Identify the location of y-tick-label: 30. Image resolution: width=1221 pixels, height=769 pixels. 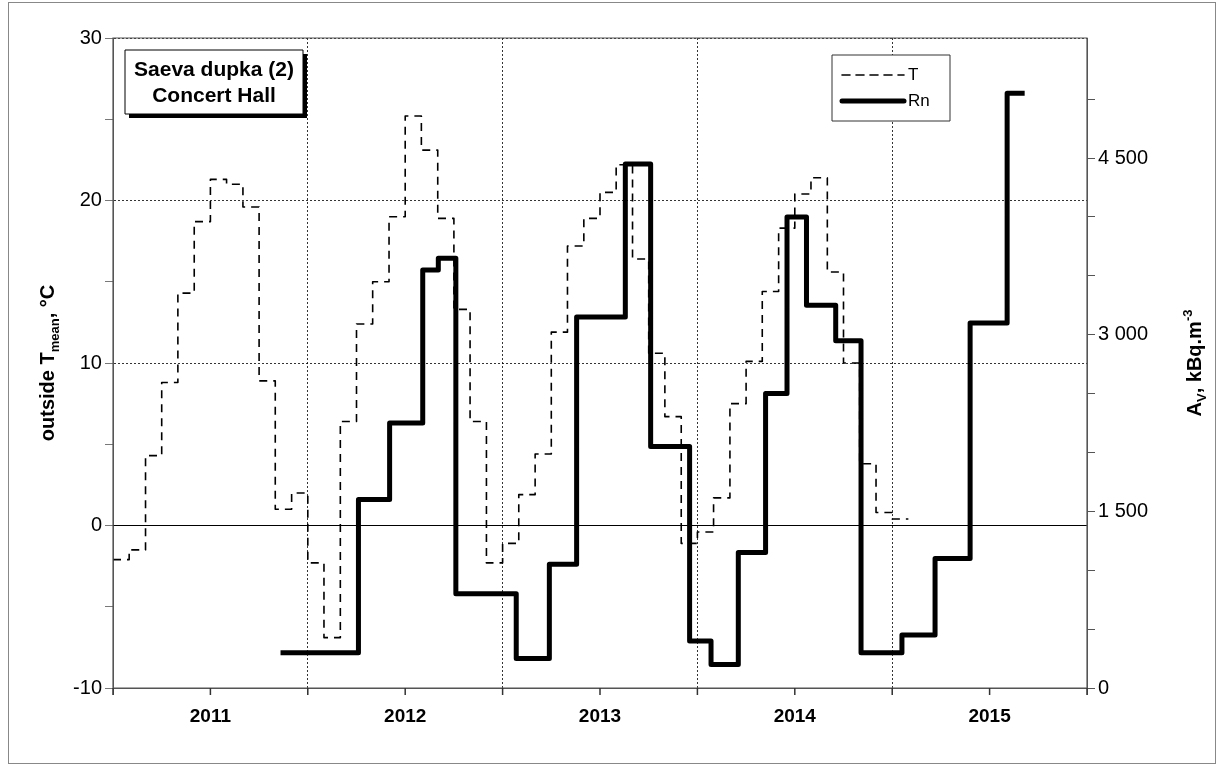
(90, 36).